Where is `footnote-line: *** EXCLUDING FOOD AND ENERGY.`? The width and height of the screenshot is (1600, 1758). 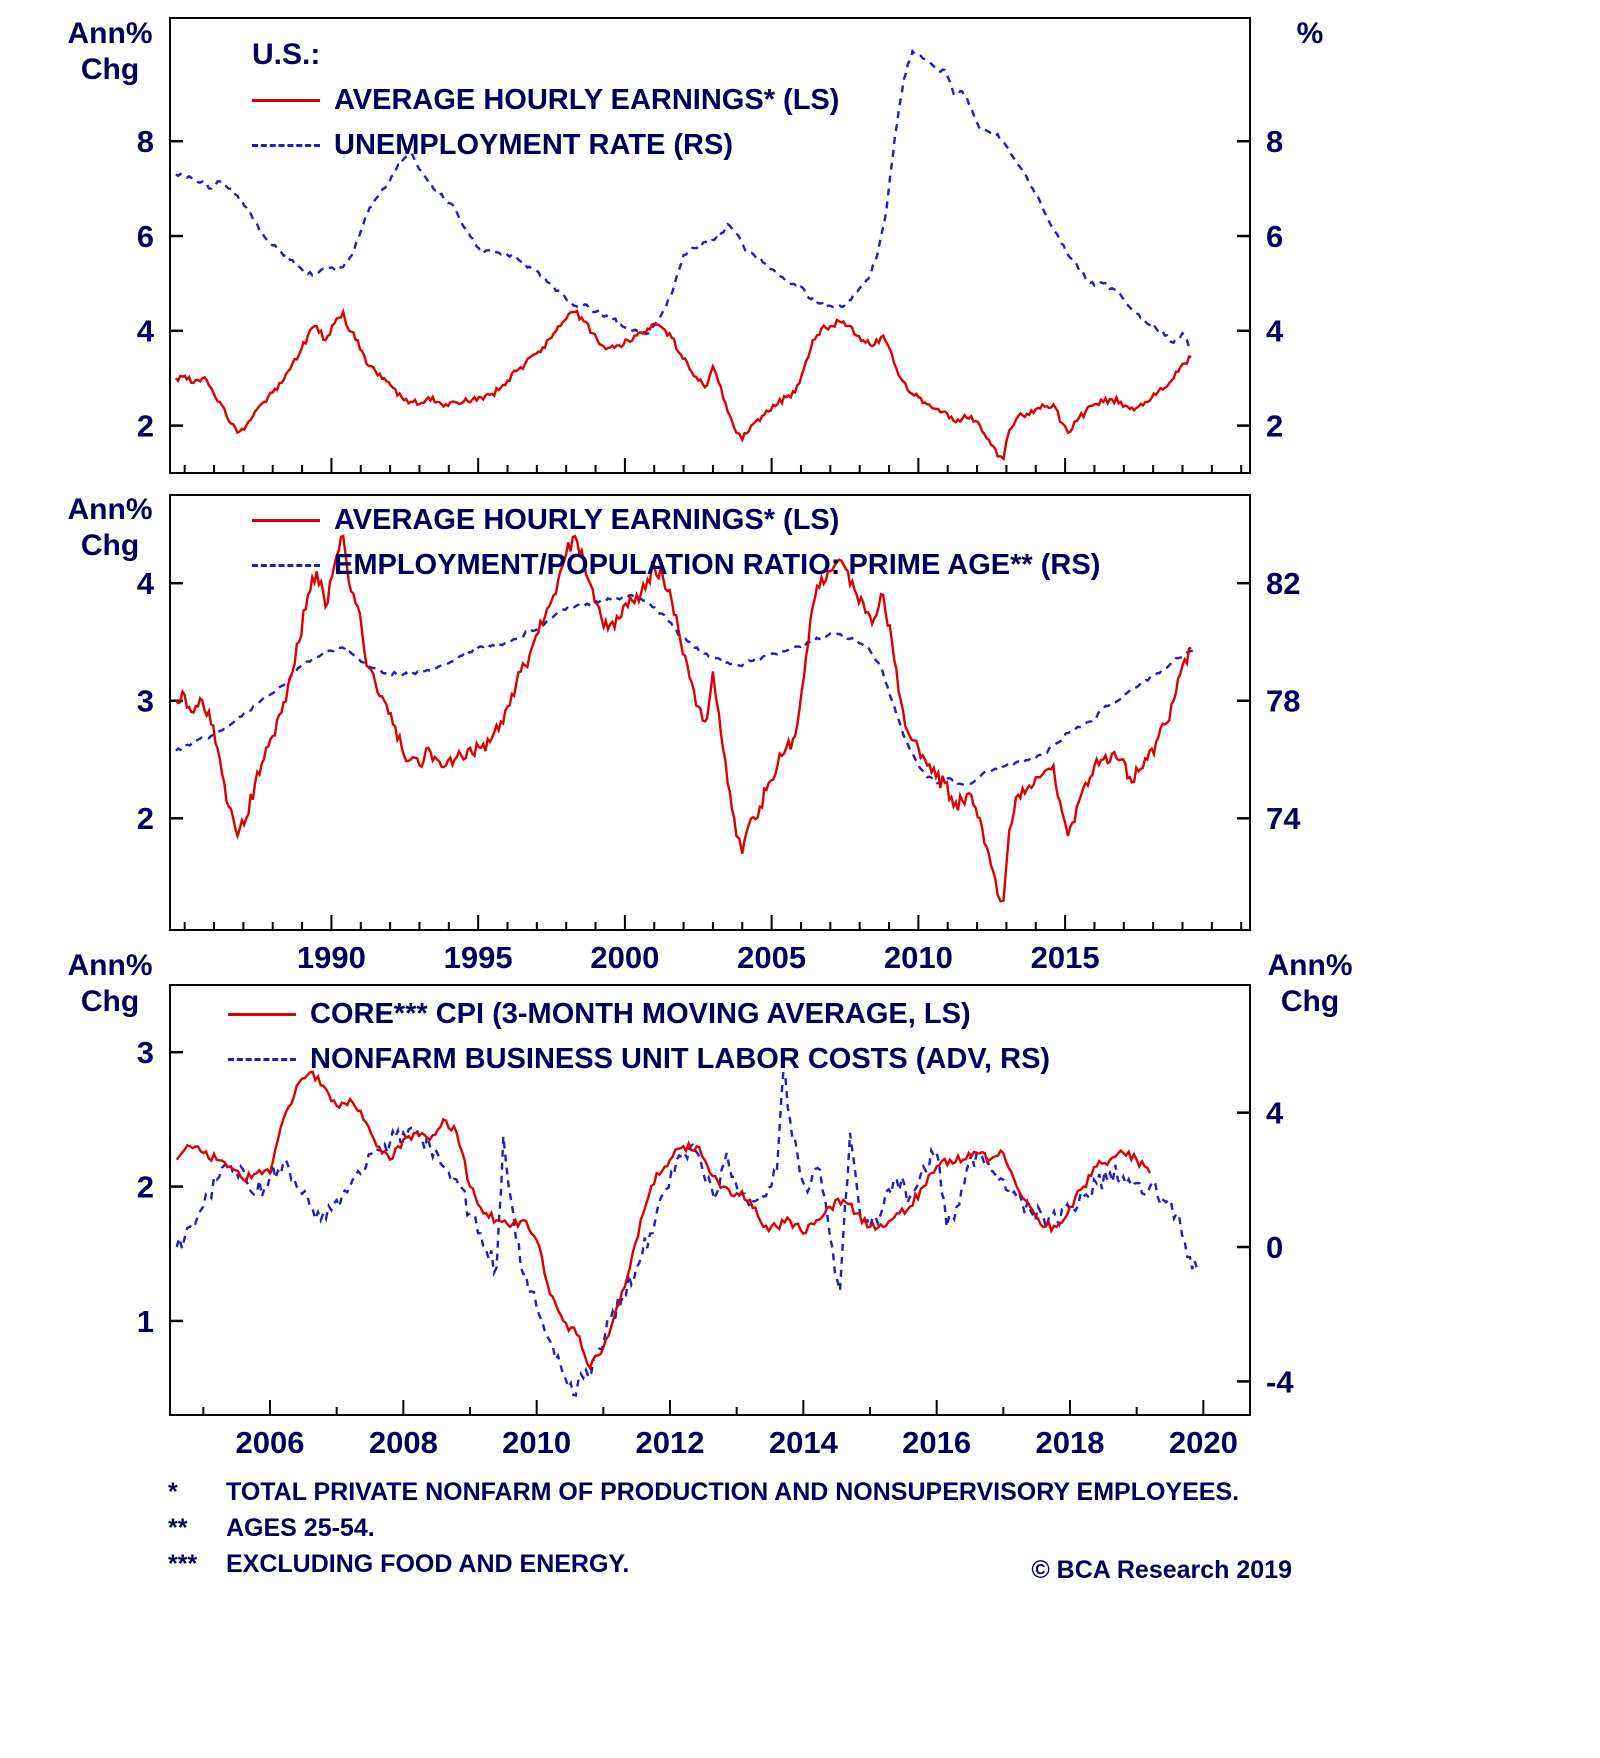
footnote-line: *** EXCLUDING FOOD AND ENERGY. is located at coordinates (703, 1564).